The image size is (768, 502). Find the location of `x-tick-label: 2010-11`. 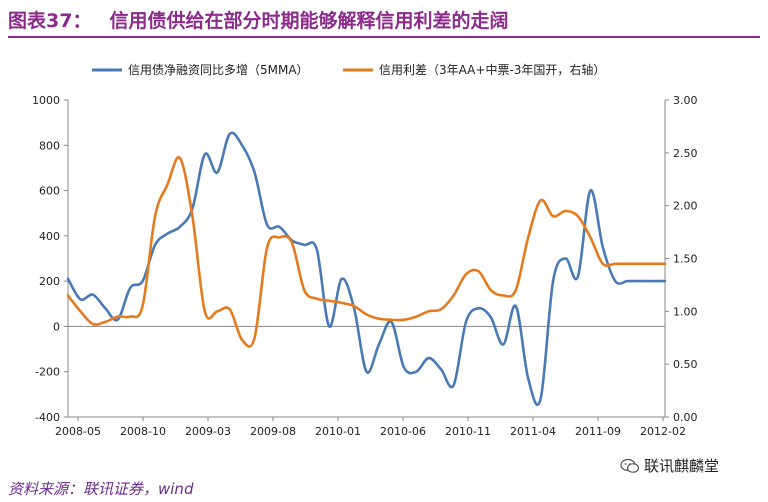

x-tick-label: 2010-11 is located at coordinates (468, 431).